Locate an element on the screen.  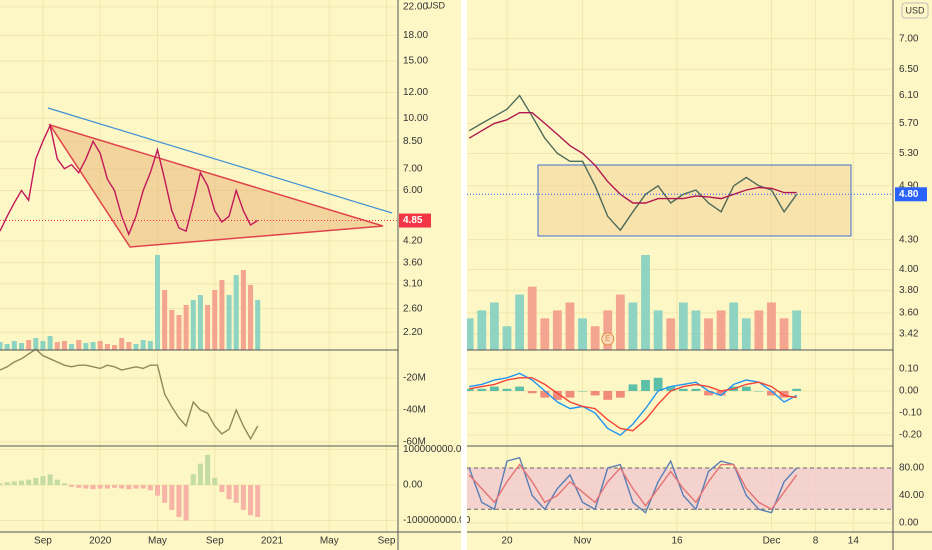
band is located at coordinates (680, 488).